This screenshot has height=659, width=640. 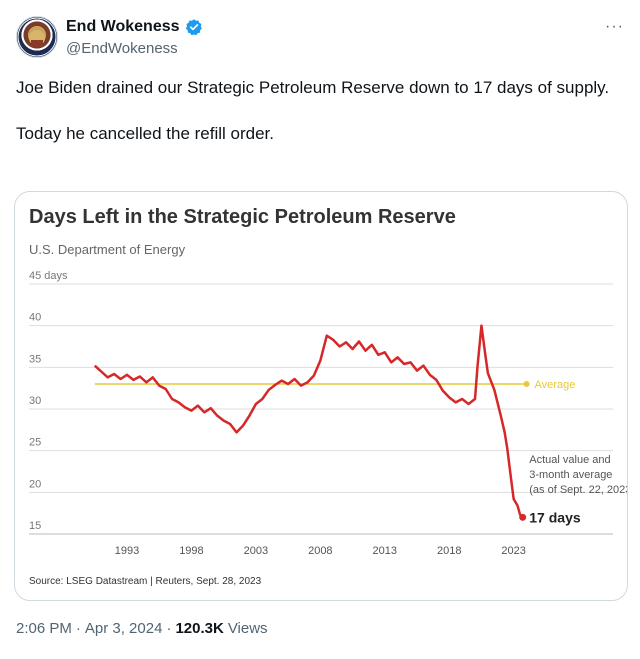 What do you see at coordinates (247, 628) in the screenshot?
I see `views-label: Views` at bounding box center [247, 628].